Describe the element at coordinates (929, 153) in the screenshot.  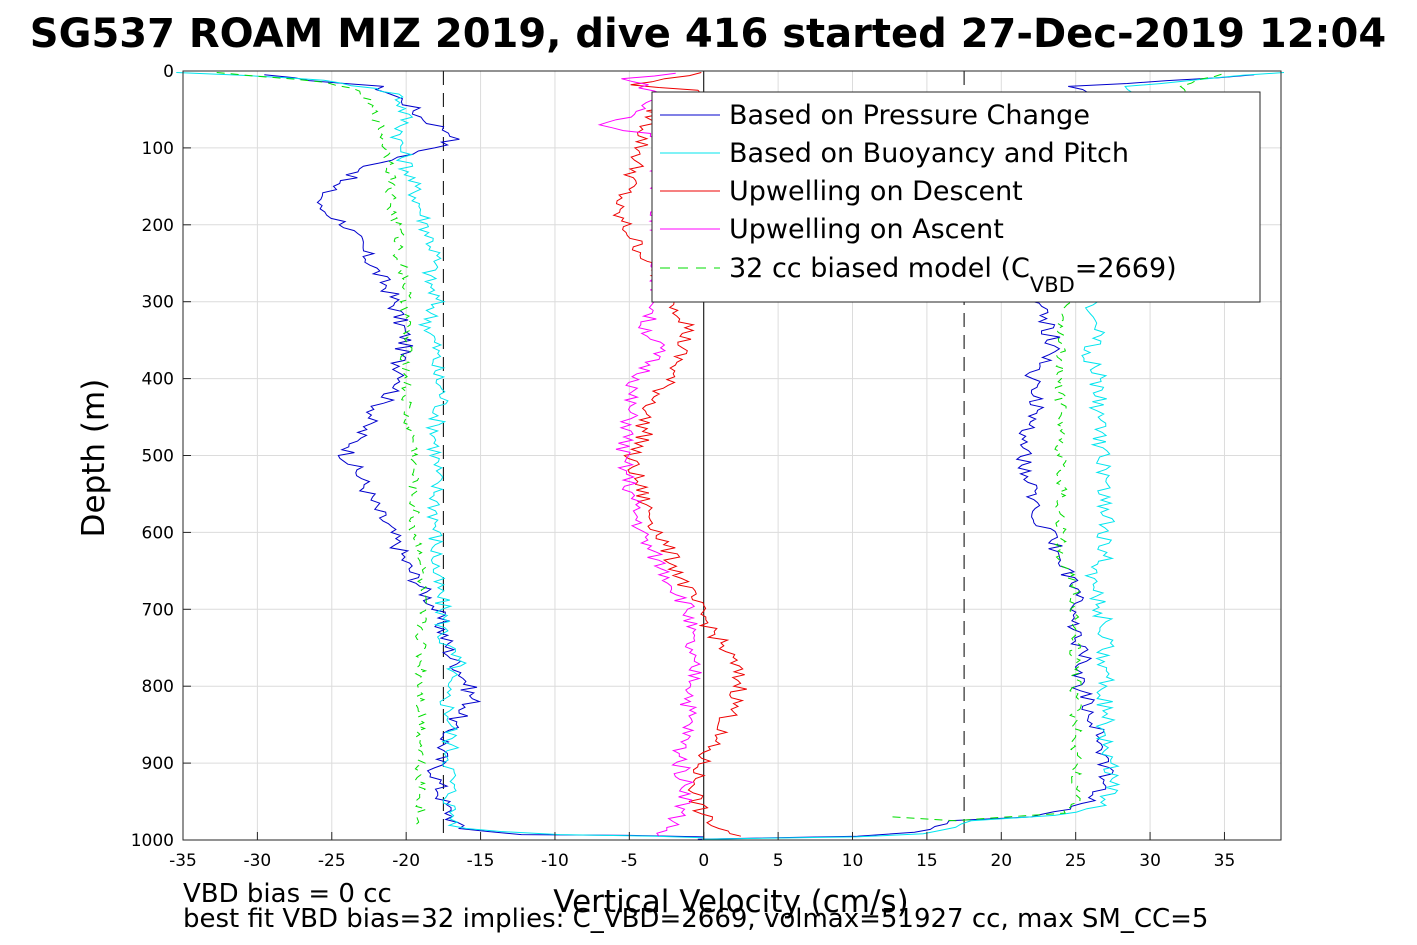
I see `legend-label-buoyancy: Based on Buoyancy and Pitch` at that location.